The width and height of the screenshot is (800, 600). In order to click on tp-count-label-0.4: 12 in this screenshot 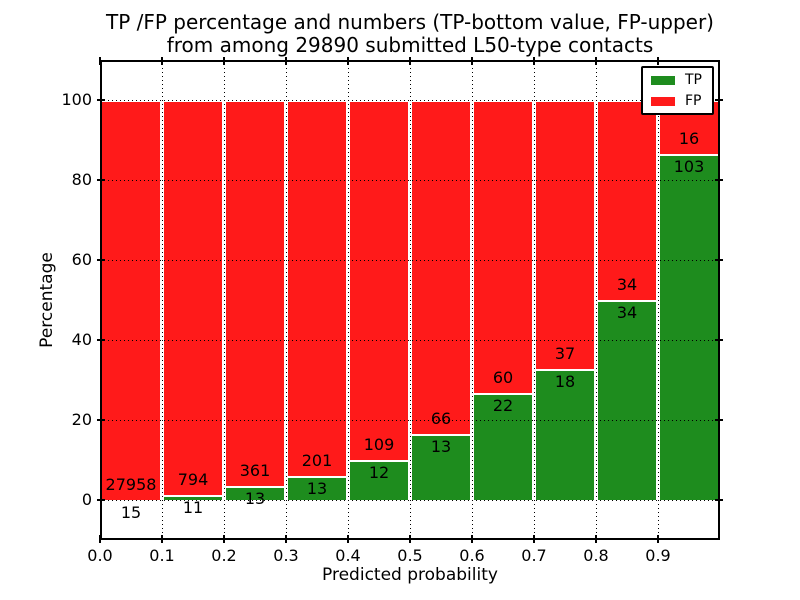, I will do `click(379, 473)`.